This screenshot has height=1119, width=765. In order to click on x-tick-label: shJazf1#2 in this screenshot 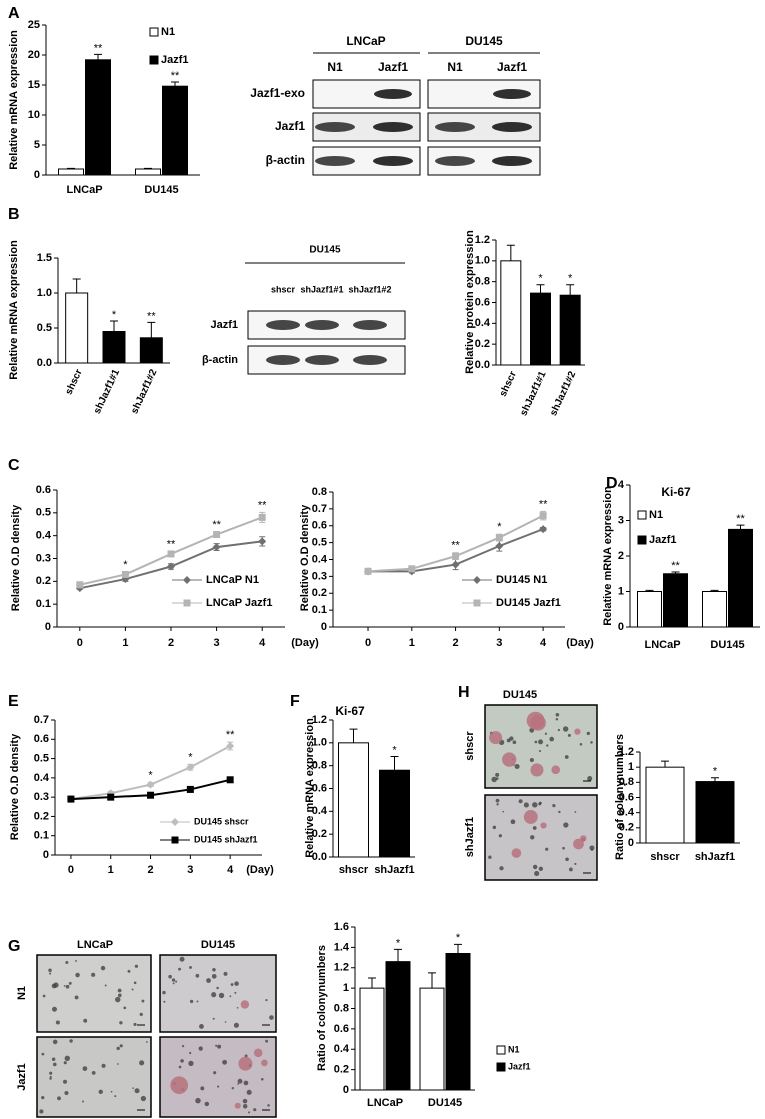, I will do `click(144, 391)`.